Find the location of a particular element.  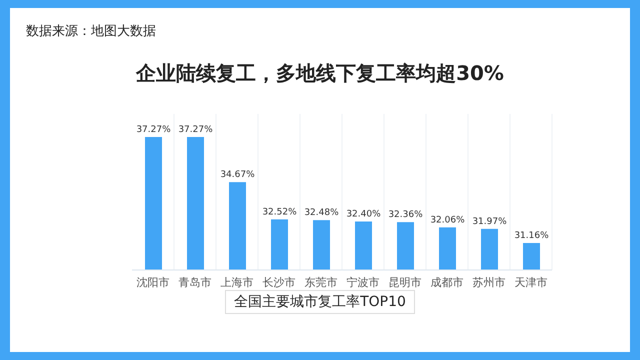

data-label: 31.16% is located at coordinates (532, 235).